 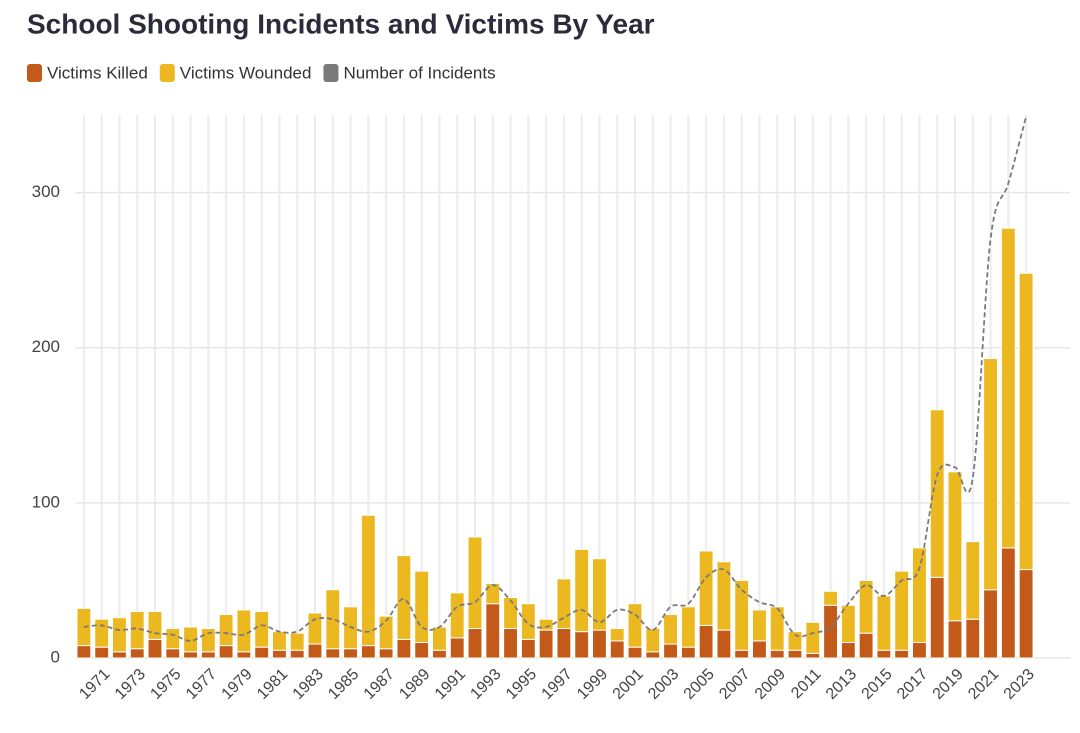 I want to click on y-tick-label: 300, so click(x=46, y=191).